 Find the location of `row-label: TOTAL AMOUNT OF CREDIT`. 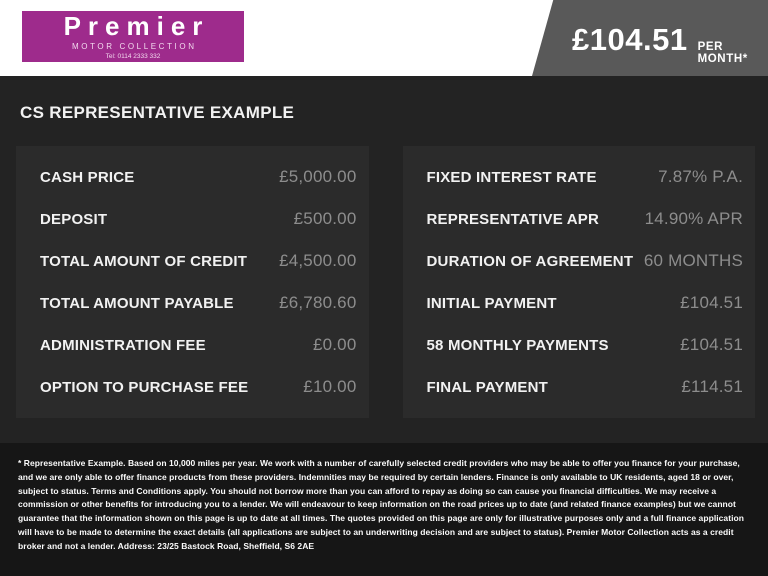

row-label: TOTAL AMOUNT OF CREDIT is located at coordinates (144, 261).